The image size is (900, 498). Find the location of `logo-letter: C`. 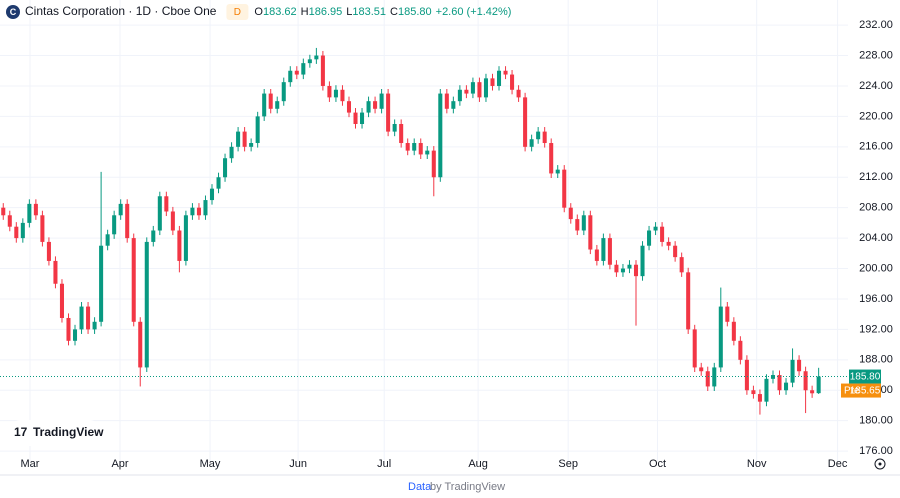

logo-letter: C is located at coordinates (13, 12).